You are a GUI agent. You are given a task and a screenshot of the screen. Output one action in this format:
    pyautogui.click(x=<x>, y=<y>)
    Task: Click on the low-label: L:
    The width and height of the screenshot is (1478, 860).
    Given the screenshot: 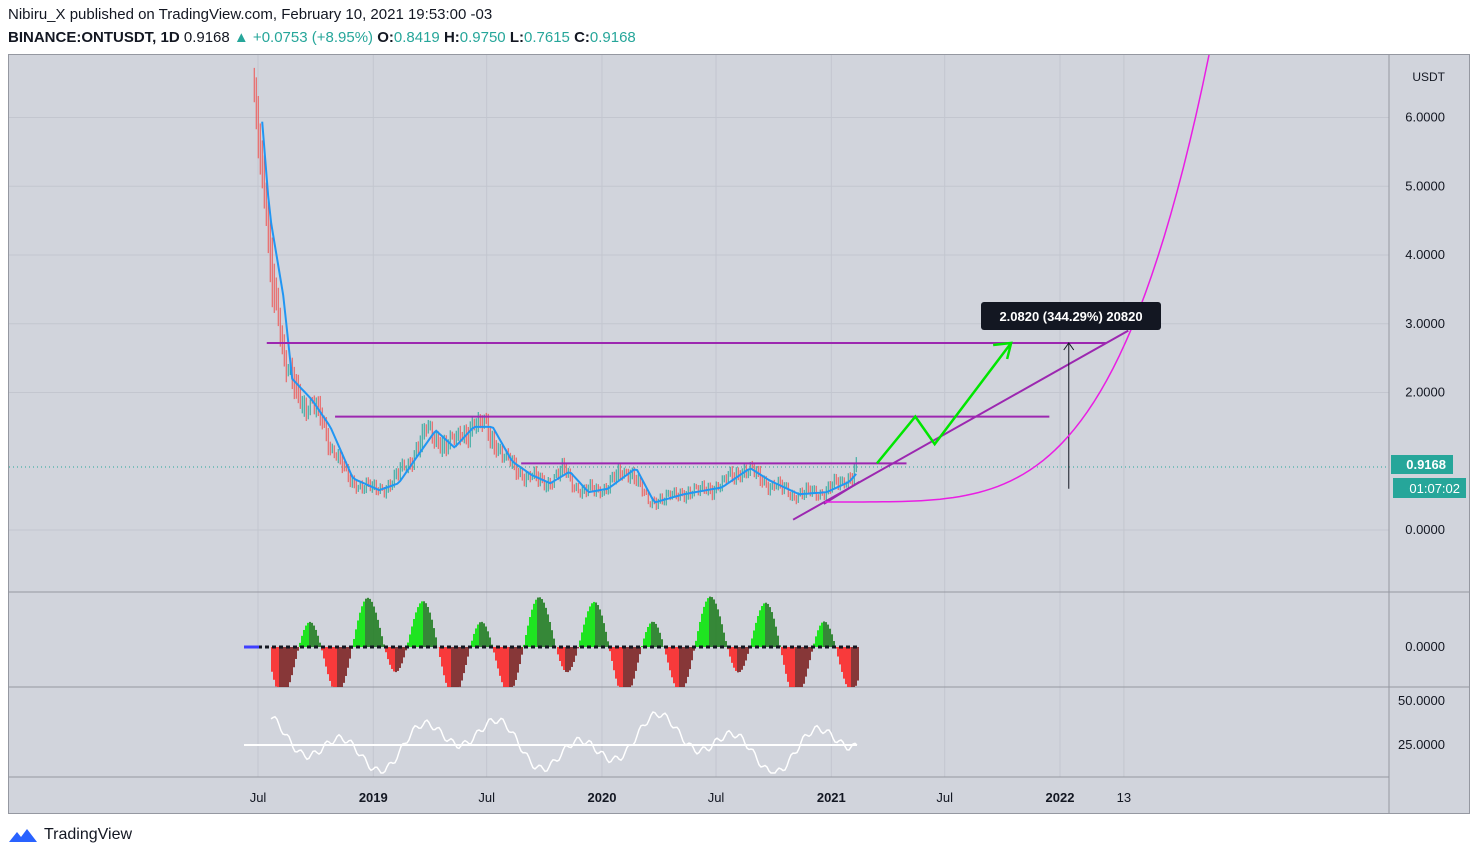 What is the action you would take?
    pyautogui.click(x=516, y=37)
    